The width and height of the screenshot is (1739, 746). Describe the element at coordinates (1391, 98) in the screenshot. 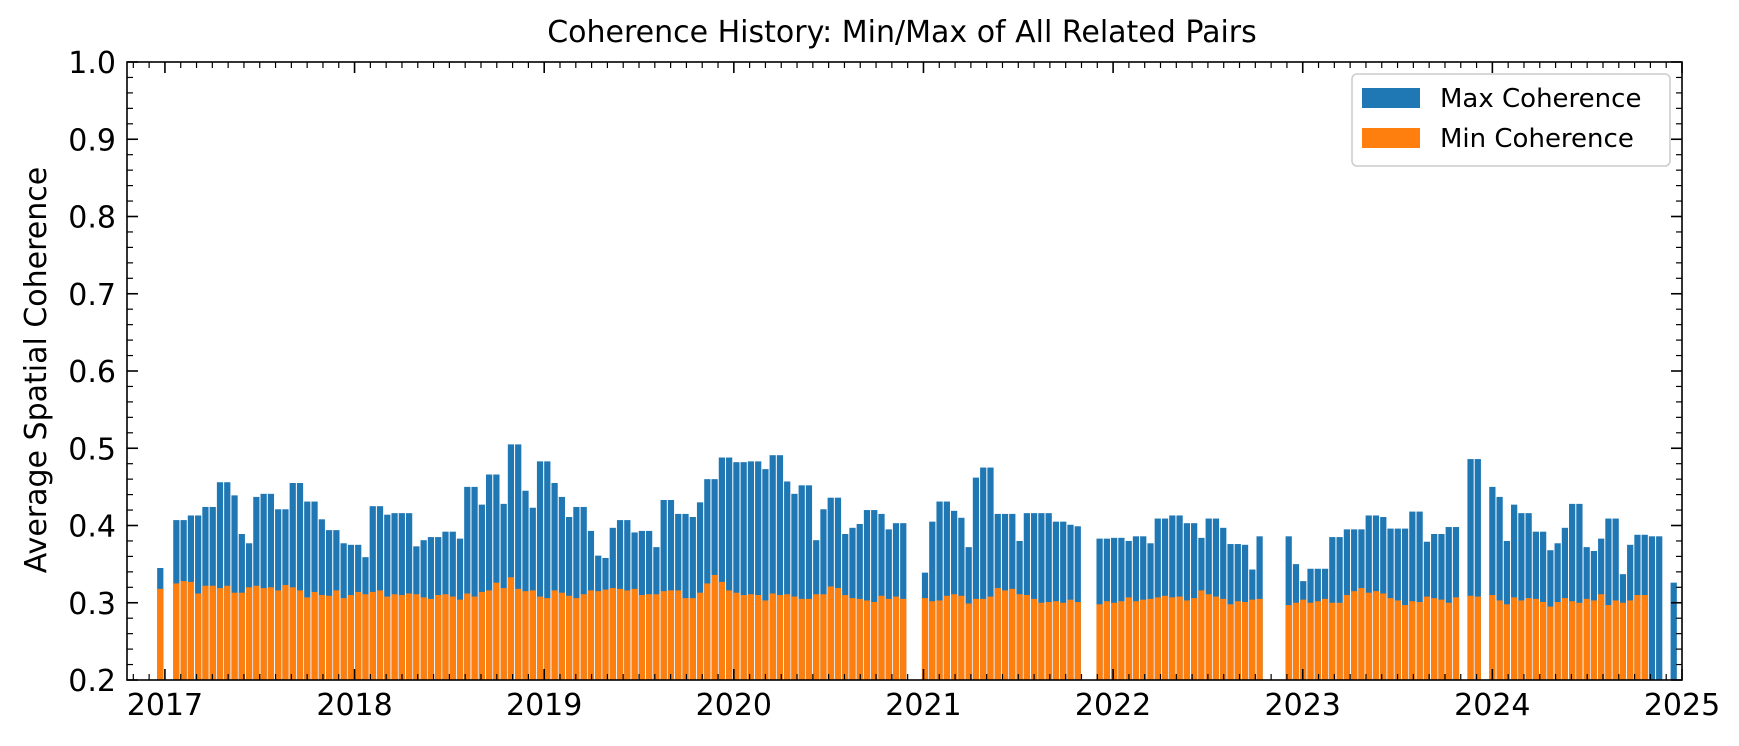

I see `legend-swatch-max` at that location.